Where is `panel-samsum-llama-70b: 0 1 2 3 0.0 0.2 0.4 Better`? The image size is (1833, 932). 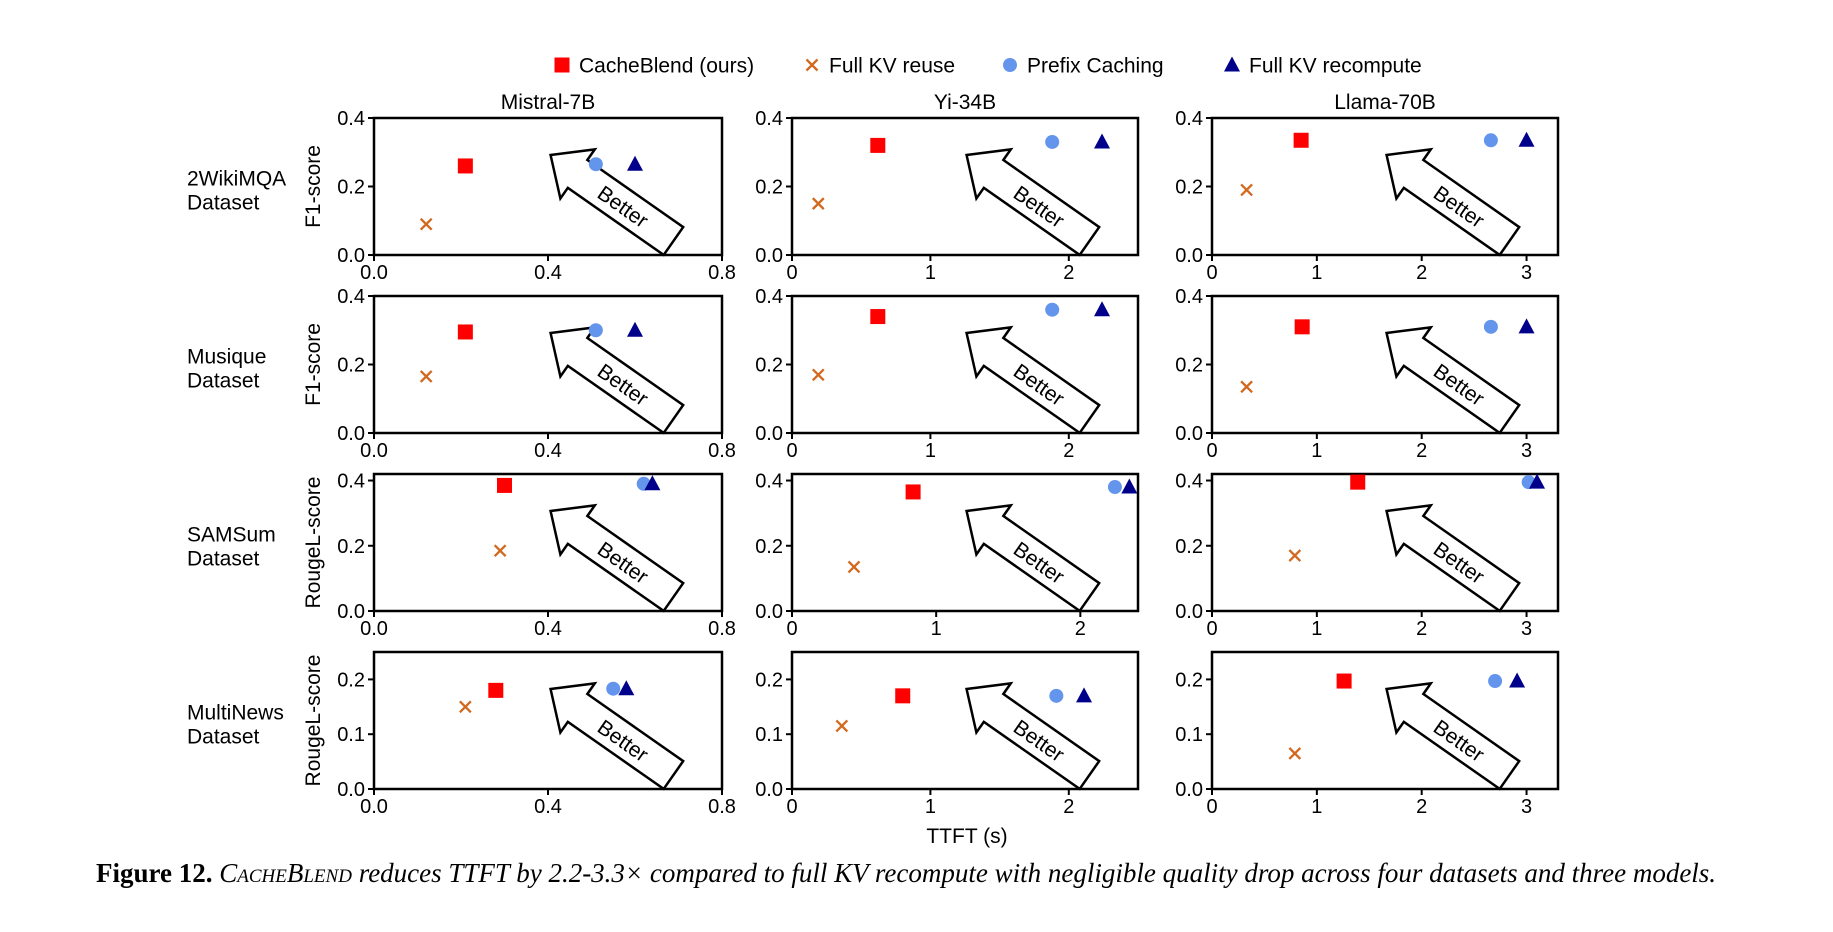 panel-samsum-llama-70b: 0 1 2 3 0.0 0.2 0.4 Better is located at coordinates (1367, 555).